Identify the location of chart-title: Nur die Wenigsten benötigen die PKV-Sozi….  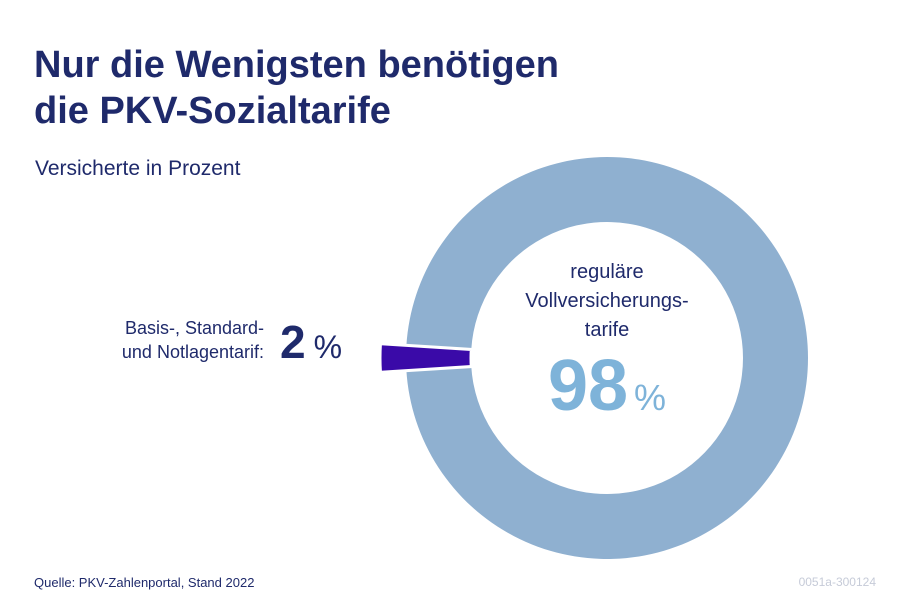
(314, 88).